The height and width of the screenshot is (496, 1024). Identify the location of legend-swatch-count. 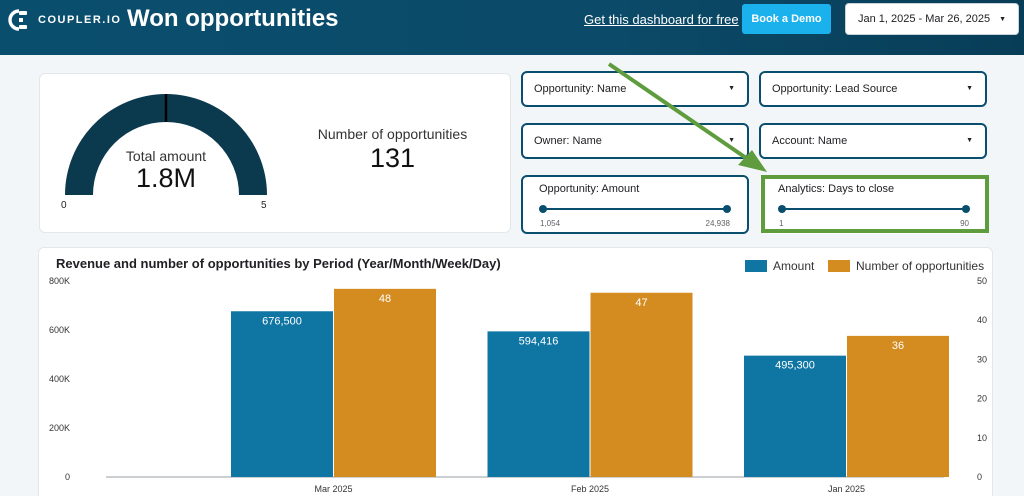
(839, 266).